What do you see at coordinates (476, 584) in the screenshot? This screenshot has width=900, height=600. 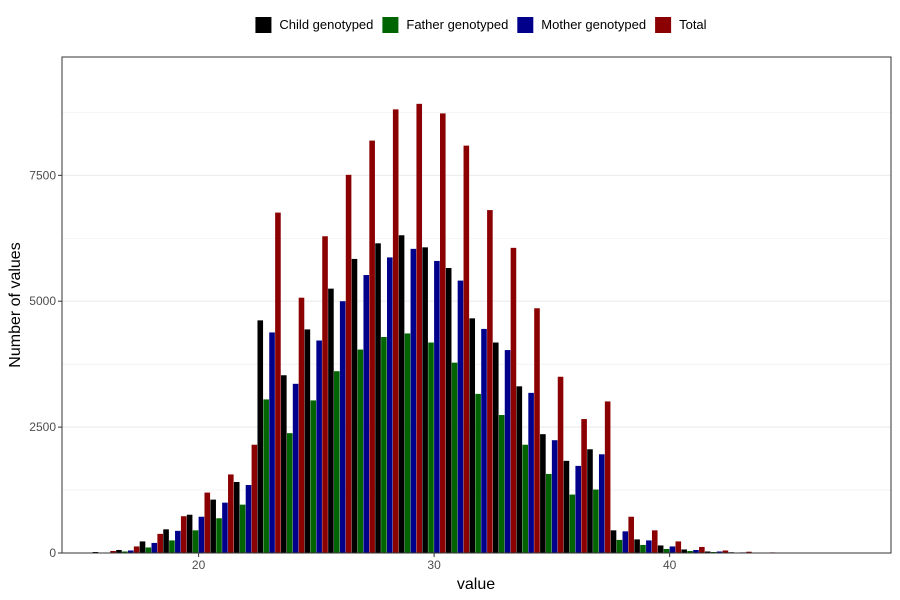 I see `x-axis-title: value` at bounding box center [476, 584].